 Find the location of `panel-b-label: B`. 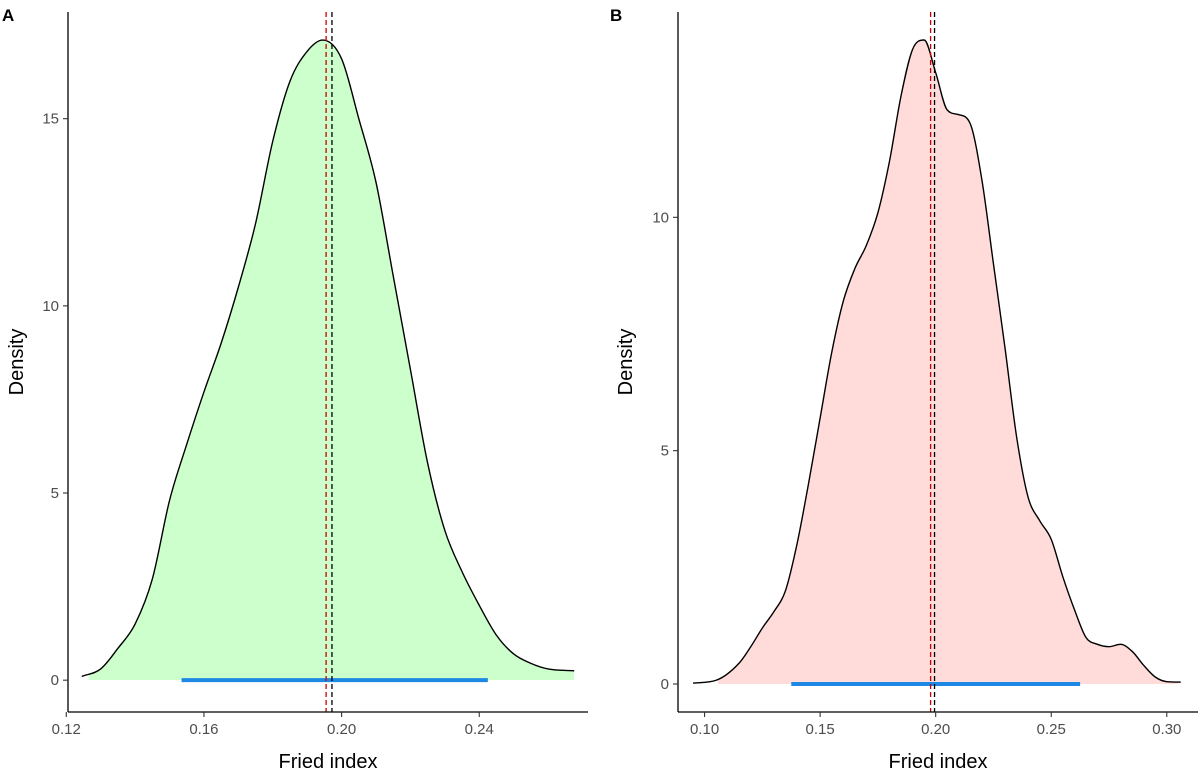

panel-b-label: B is located at coordinates (616, 15).